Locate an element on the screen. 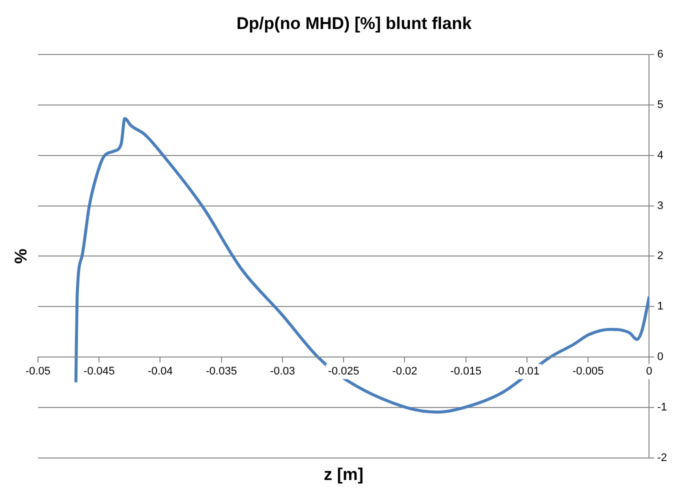 This screenshot has width=682, height=495. y-tick-label: 6 is located at coordinates (660, 54).